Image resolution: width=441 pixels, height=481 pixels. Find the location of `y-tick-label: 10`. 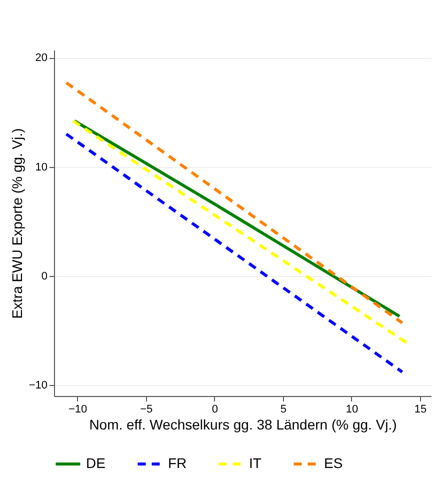

y-tick-label: 10 is located at coordinates (41, 167).